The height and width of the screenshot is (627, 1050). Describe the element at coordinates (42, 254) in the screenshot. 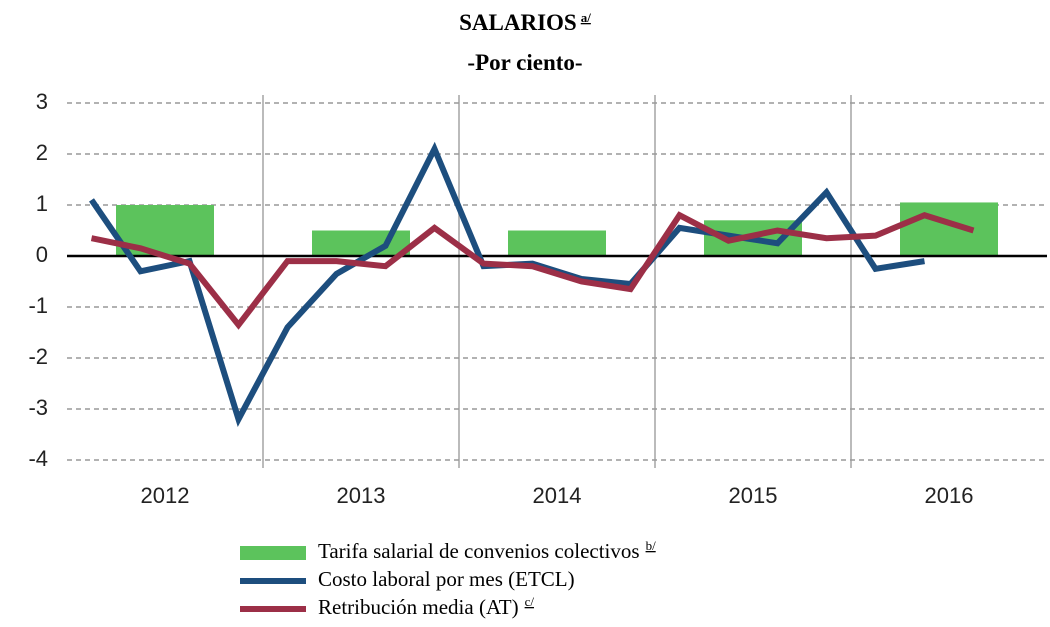

I see `y-tick-label: 0` at that location.